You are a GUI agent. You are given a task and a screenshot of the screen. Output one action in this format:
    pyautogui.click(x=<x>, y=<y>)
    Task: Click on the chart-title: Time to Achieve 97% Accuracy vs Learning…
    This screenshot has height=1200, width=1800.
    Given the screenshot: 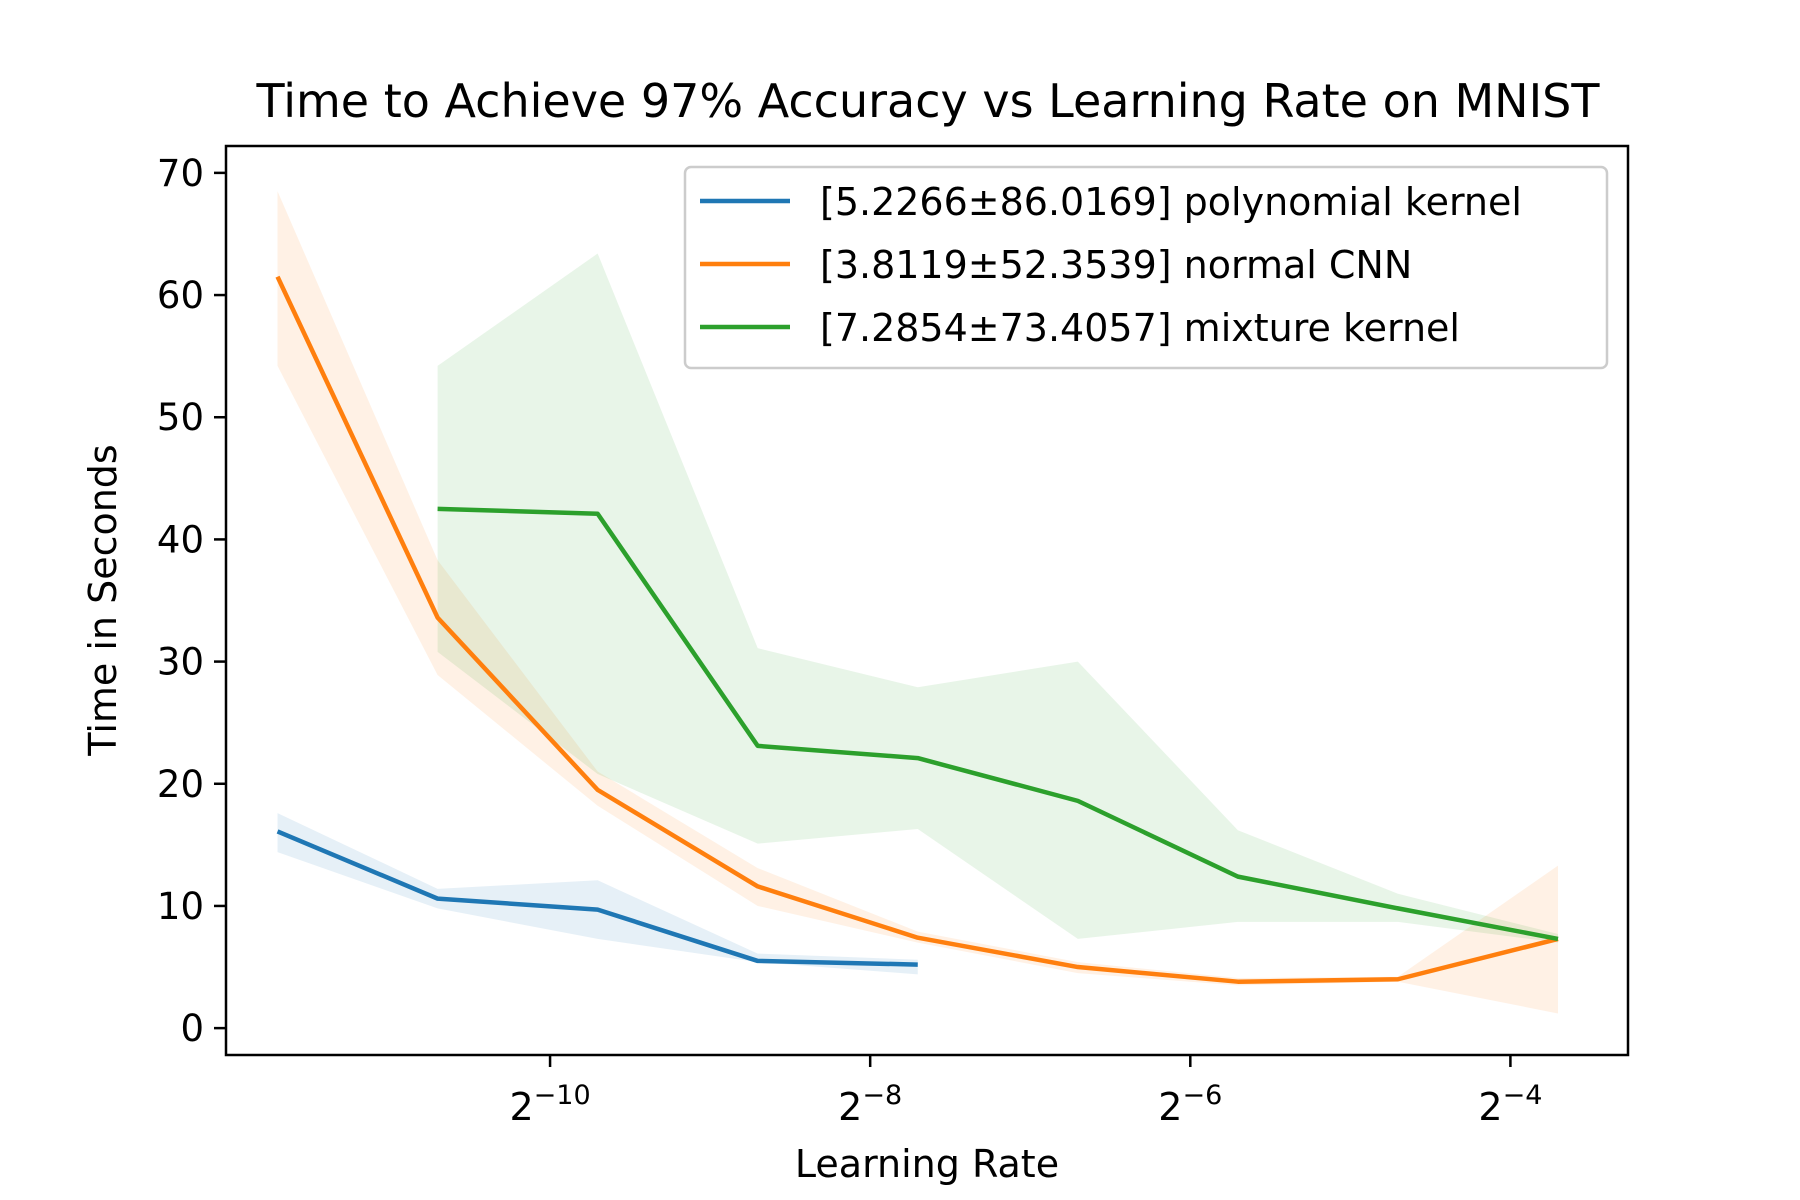 What is the action you would take?
    pyautogui.click(x=928, y=101)
    